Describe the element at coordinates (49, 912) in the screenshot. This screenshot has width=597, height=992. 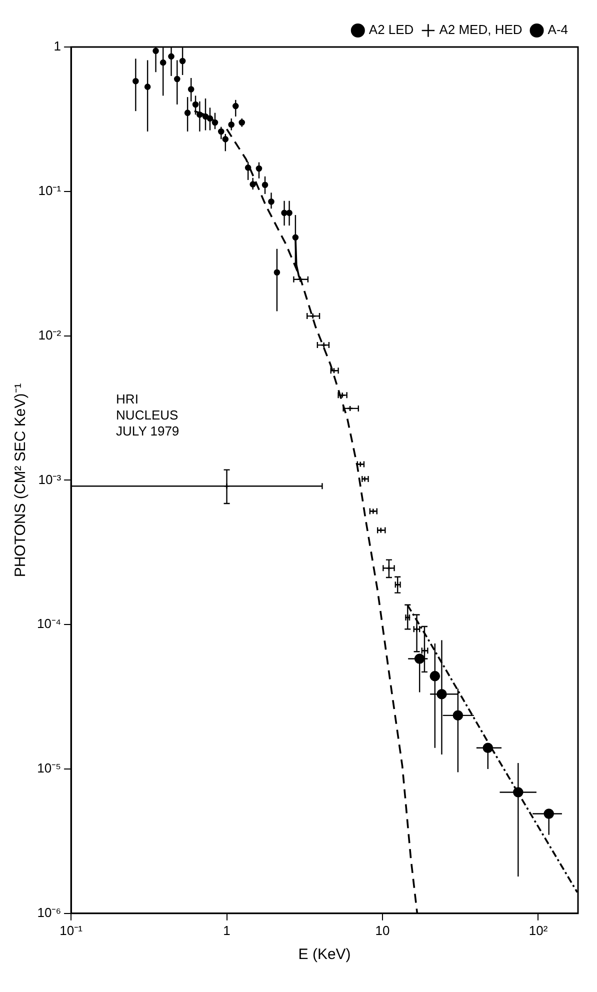
I see `y-tick-label: 10⁻⁶` at that location.